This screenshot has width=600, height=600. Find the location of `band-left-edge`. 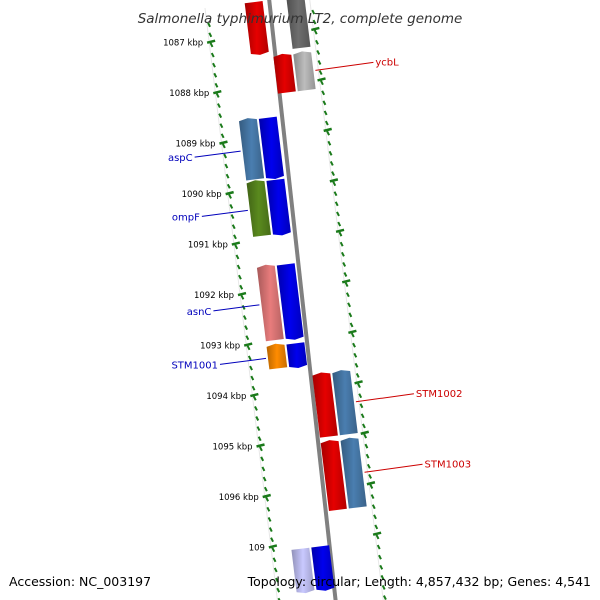

band-left-edge is located at coordinates (241, 304).